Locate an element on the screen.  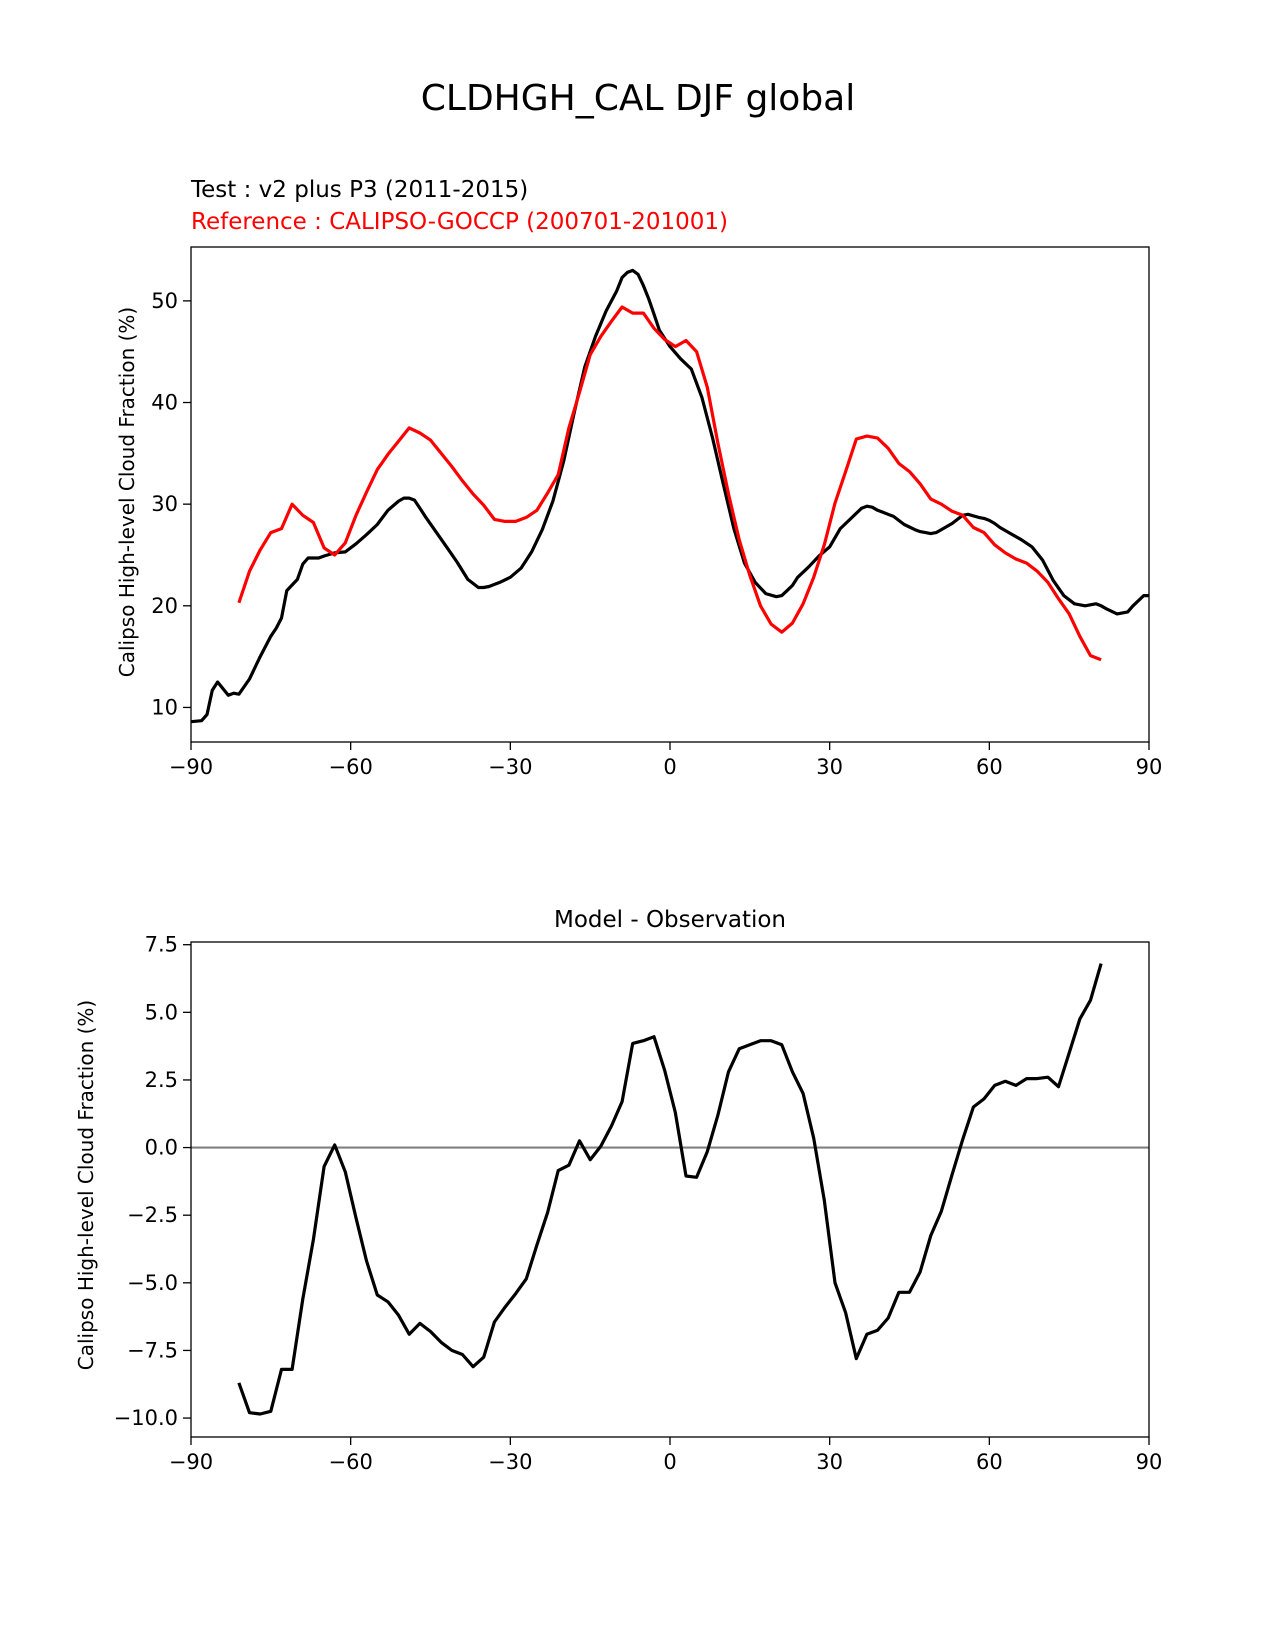
bottom-x-tick-label: 60 is located at coordinates (989, 1462).